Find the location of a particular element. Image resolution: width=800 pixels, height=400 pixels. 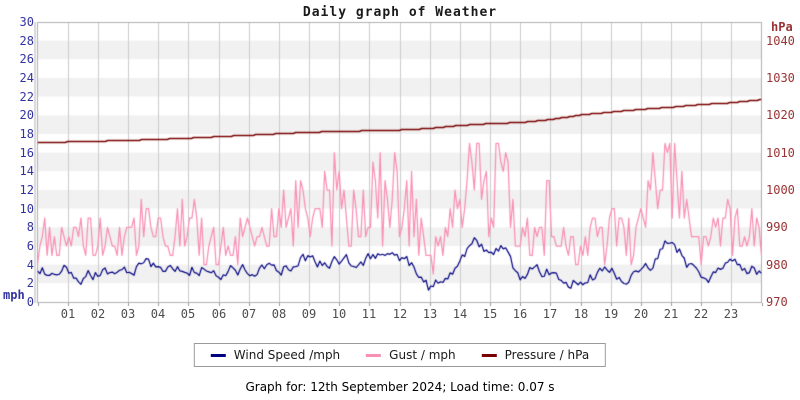

x-axis-tick-label: 08 is located at coordinates (279, 314).